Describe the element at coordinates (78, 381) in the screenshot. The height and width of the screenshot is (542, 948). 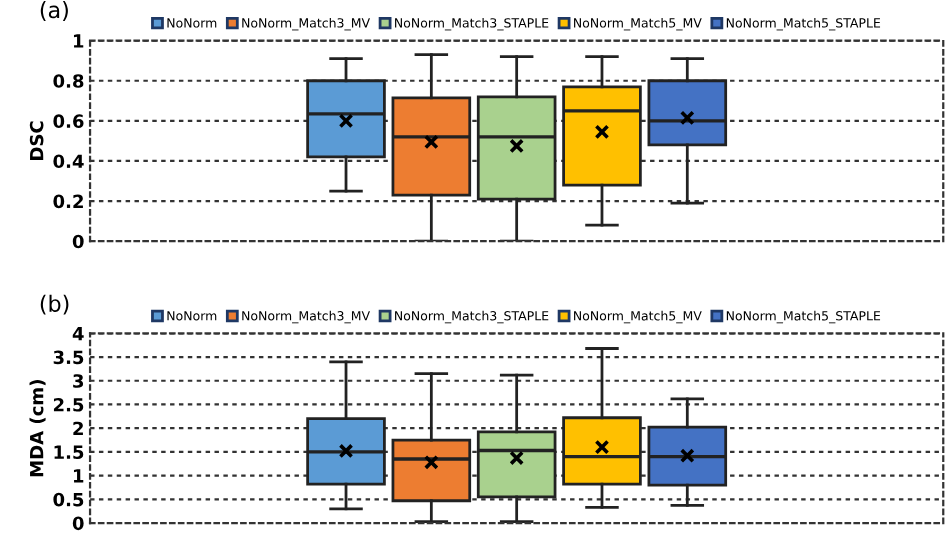
I see `y-tick-label: 3` at that location.